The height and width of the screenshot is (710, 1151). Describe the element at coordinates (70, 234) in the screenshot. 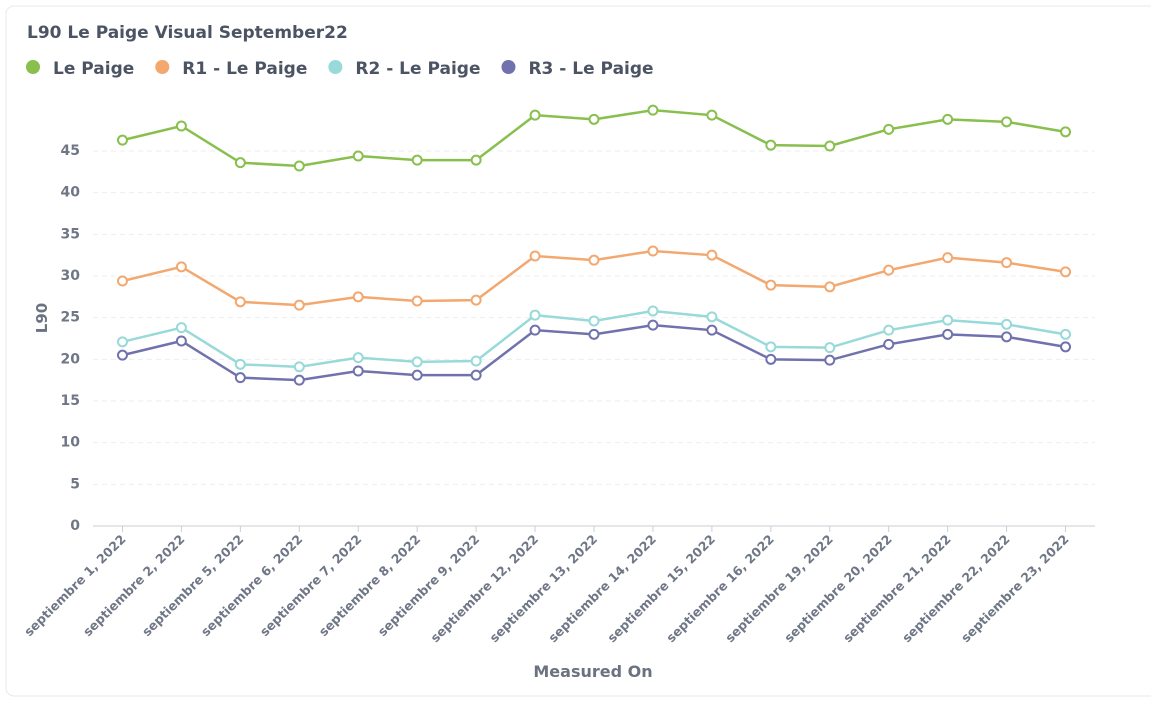

I see `y-tick-label: 35` at that location.